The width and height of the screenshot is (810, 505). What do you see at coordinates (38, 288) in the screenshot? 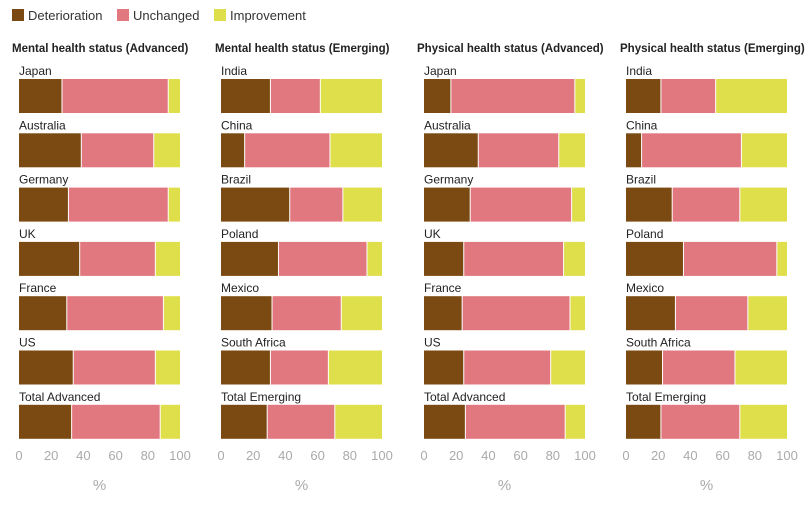
I see `category-label-france: France` at bounding box center [38, 288].